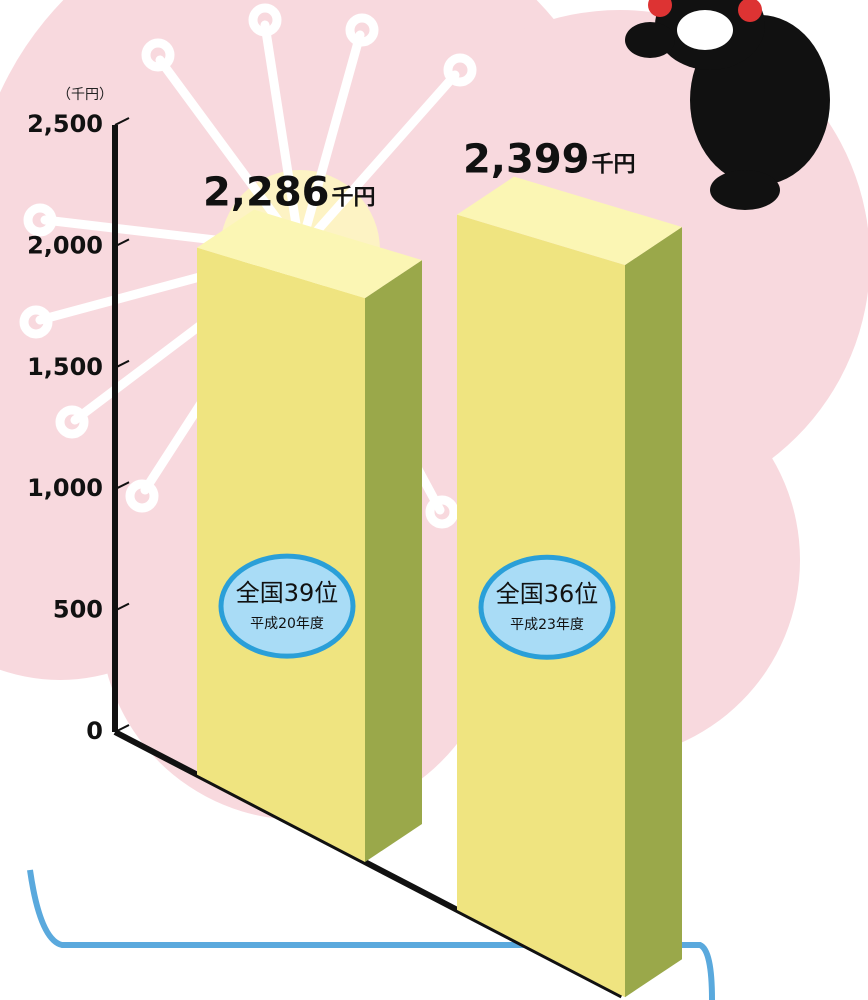  Describe the element at coordinates (65, 124) in the screenshot. I see `y-tick-label: 2,500` at that location.